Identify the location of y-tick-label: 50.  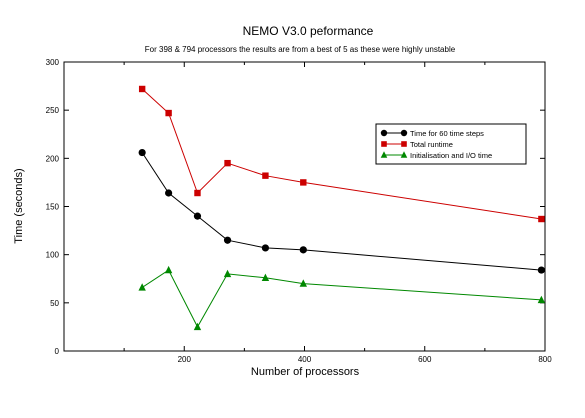
(54, 303).